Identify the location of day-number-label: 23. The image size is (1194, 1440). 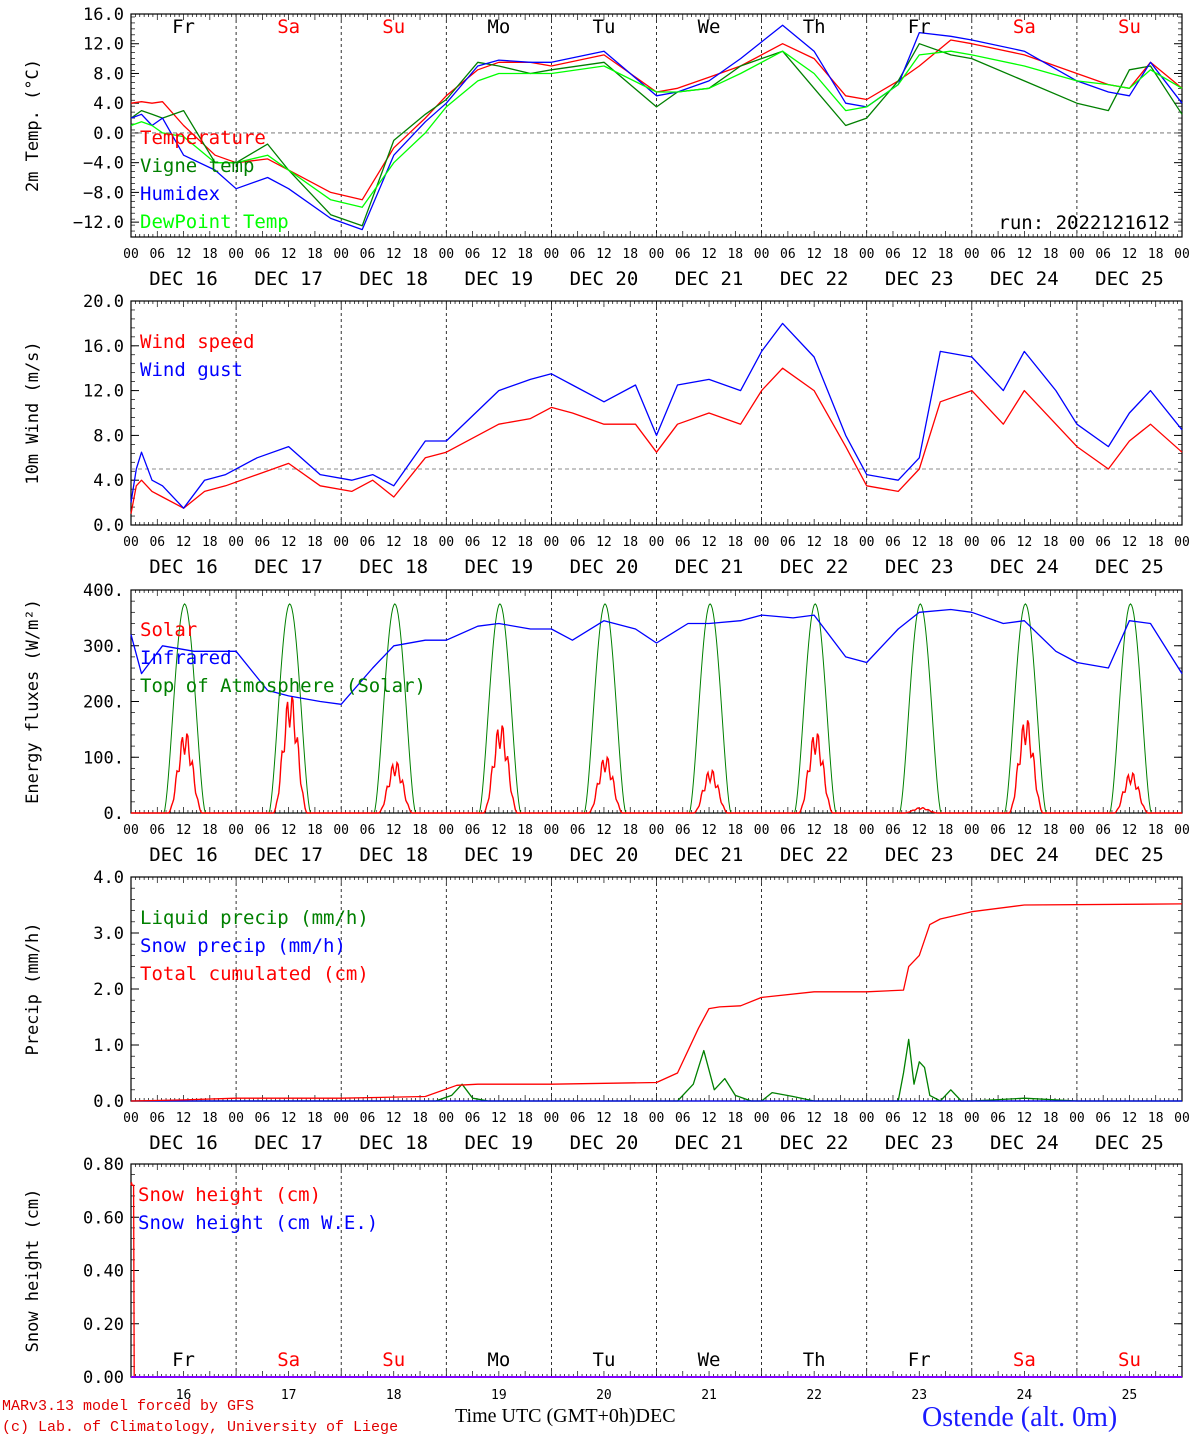
(919, 1395).